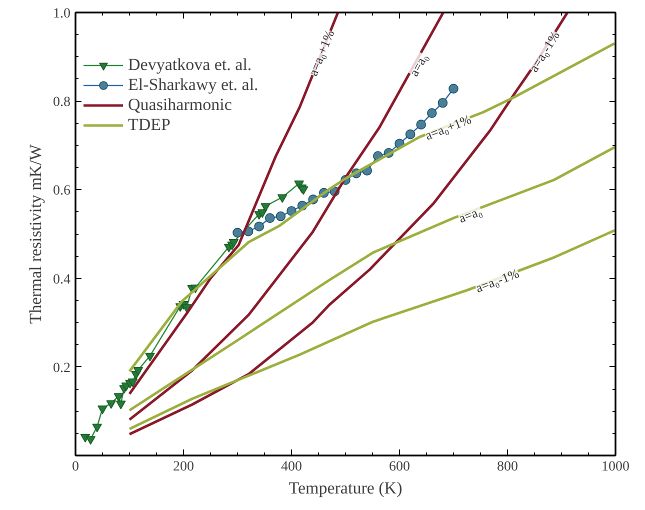 The image size is (645, 510). I want to click on x-axis-title: Temperature (K), so click(345, 488).